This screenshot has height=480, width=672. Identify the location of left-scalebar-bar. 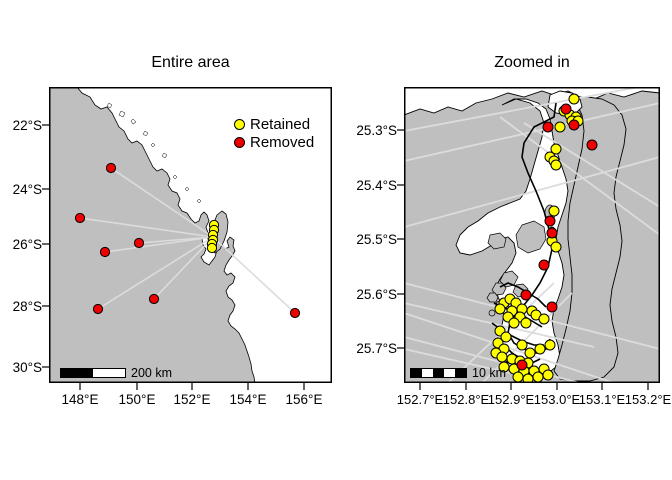
(93, 373).